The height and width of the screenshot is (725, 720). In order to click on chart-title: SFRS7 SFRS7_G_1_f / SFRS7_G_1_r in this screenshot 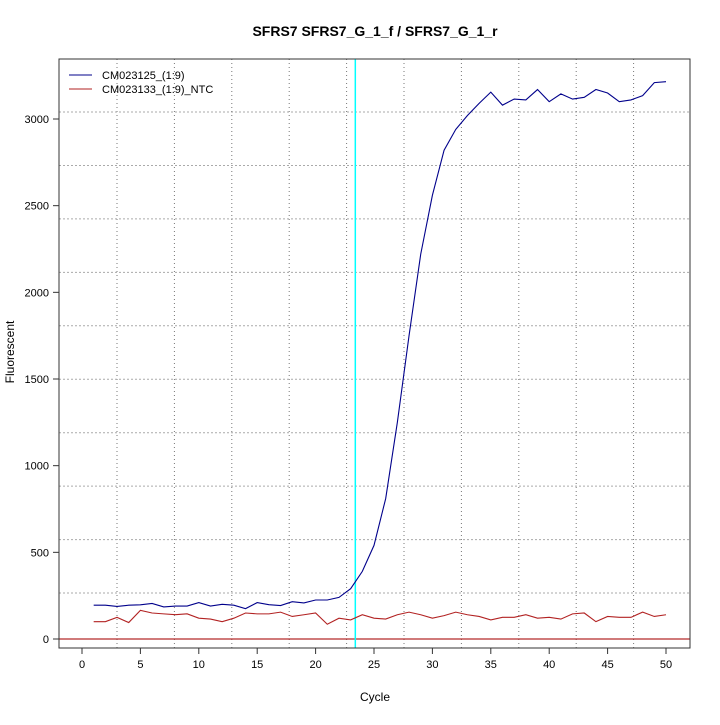, I will do `click(375, 31)`.